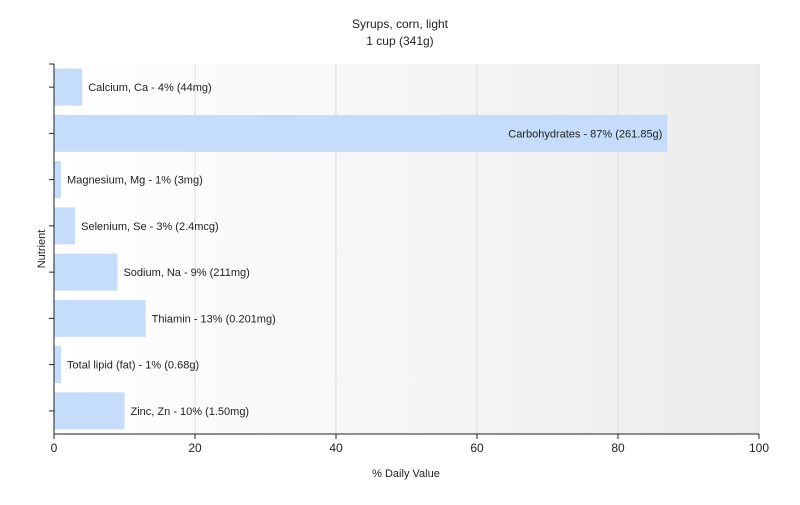  What do you see at coordinates (399, 41) in the screenshot?
I see `chart-subtitle: 1 cup (341g)` at bounding box center [399, 41].